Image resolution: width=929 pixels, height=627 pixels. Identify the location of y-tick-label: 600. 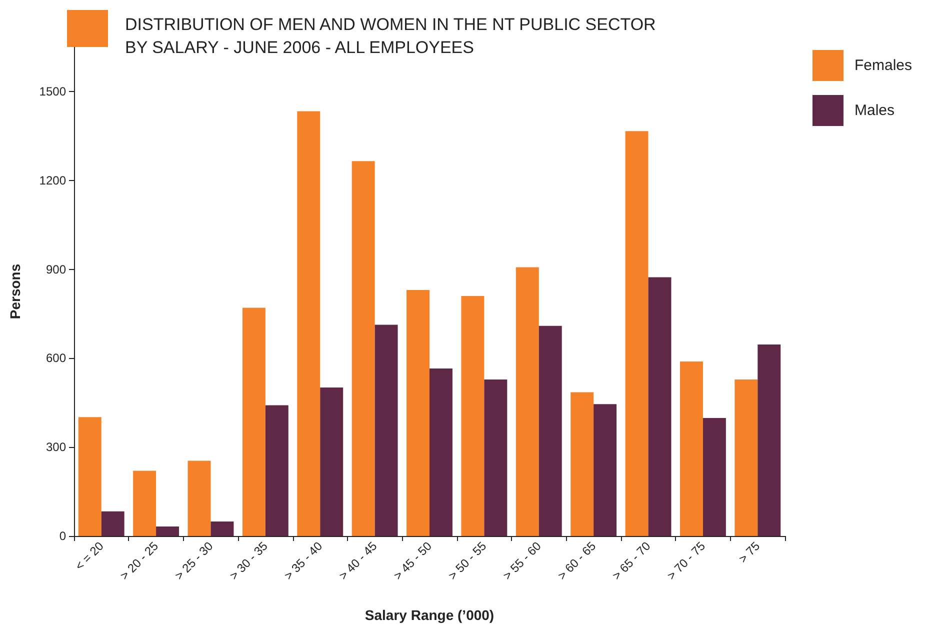
(56, 358).